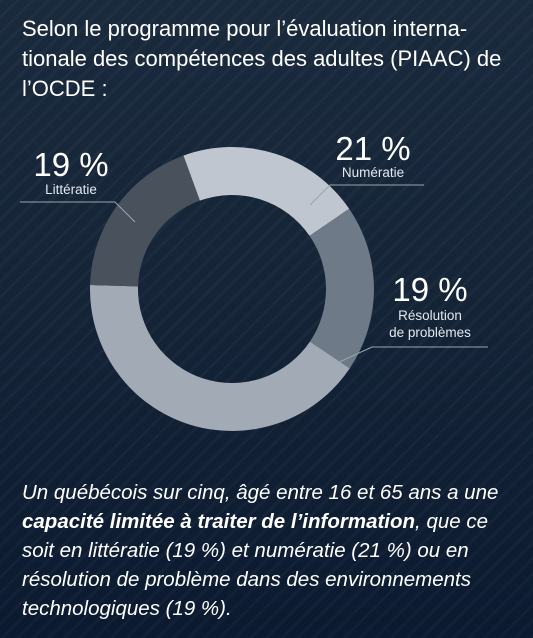  Describe the element at coordinates (373, 172) in the screenshot. I see `numeratie-label: Numératie` at that location.